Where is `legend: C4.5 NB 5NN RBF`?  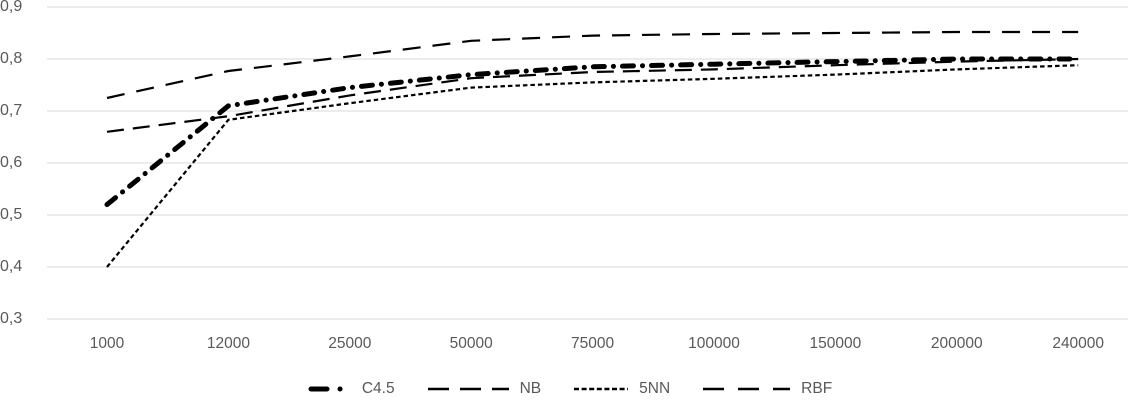 legend: C4.5 NB 5NN RBF is located at coordinates (570, 389).